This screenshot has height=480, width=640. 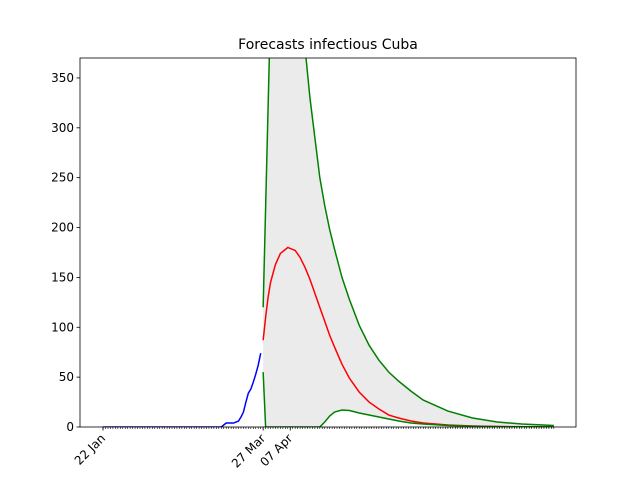 What do you see at coordinates (62, 78) in the screenshot?
I see `y-tick-label: 350` at bounding box center [62, 78].